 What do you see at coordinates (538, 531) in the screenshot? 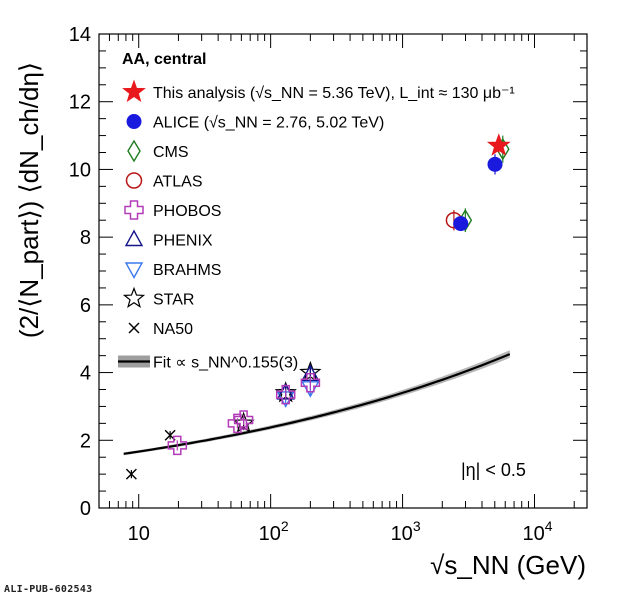
I see `x-tick-label: 10⁴` at bounding box center [538, 531].